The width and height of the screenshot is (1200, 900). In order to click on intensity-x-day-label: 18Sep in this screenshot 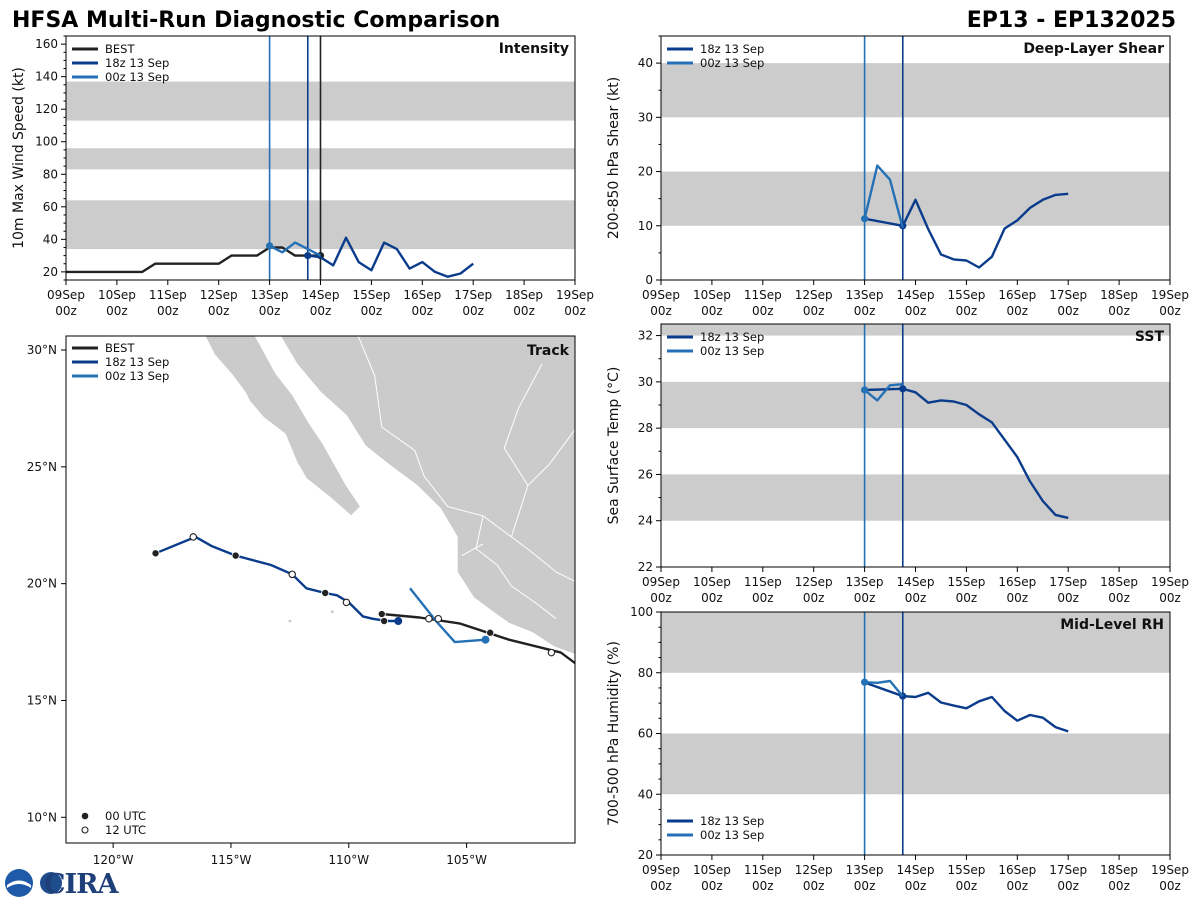, I will do `click(524, 295)`.